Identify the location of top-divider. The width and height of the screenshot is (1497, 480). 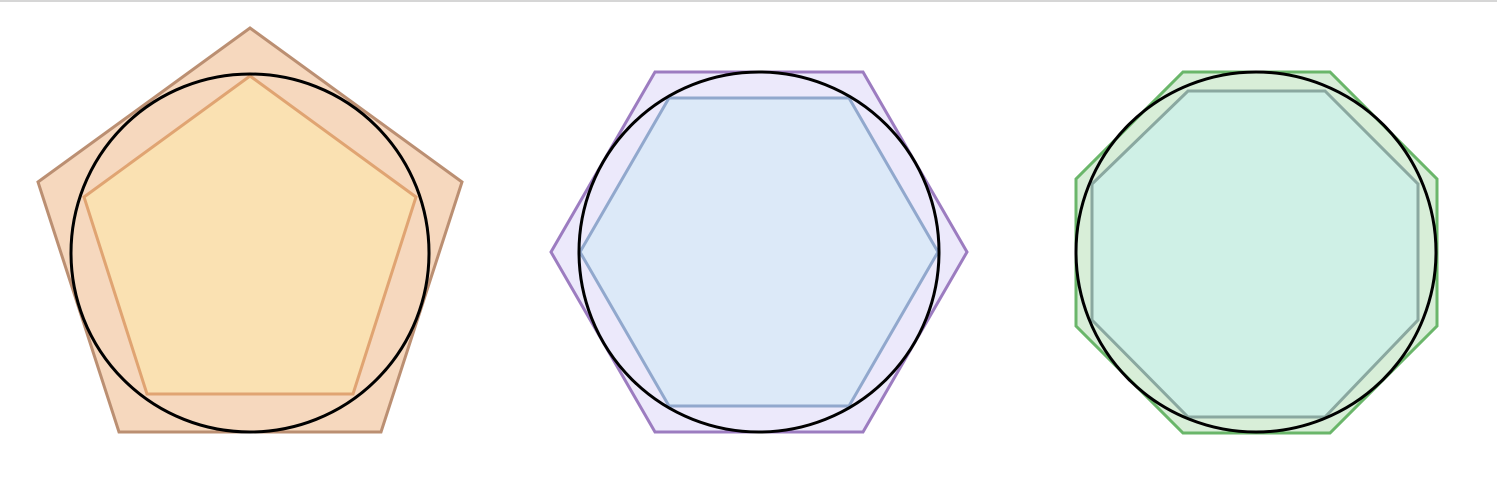
(748, 1).